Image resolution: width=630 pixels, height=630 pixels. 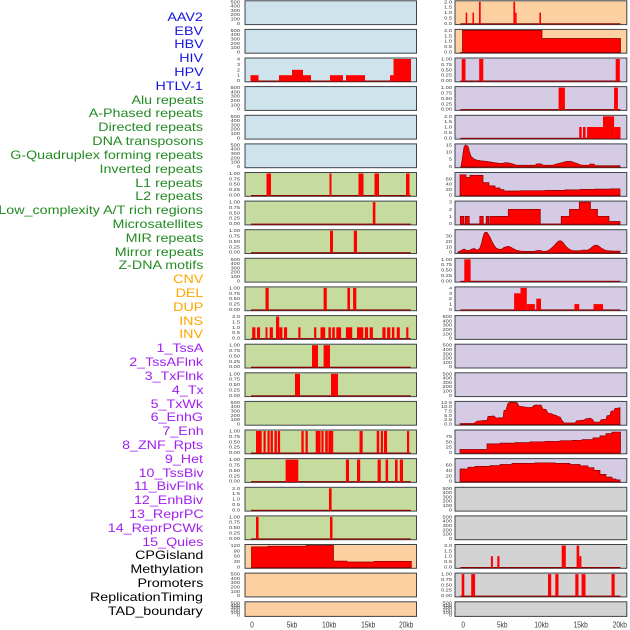 What do you see at coordinates (449, 448) in the screenshot?
I see `svg-text: 25` at bounding box center [449, 448].